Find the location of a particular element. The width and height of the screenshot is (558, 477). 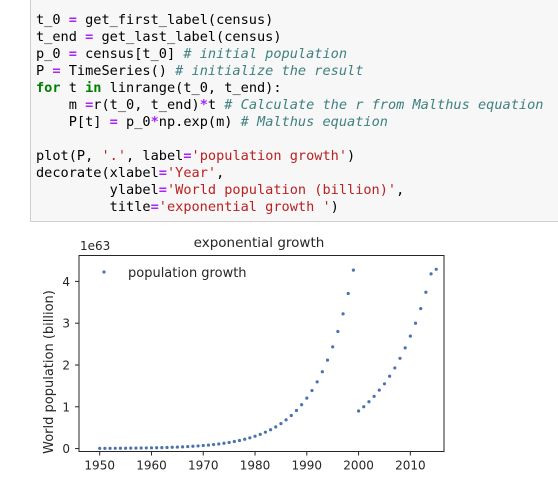

chart-title: exponential growth is located at coordinates (259, 243).